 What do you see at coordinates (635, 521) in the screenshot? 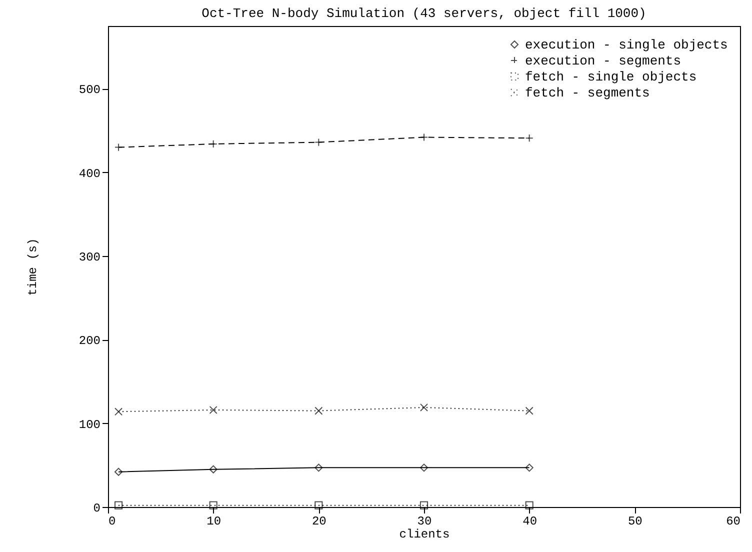
I see `x-tick-label: 50` at bounding box center [635, 521].